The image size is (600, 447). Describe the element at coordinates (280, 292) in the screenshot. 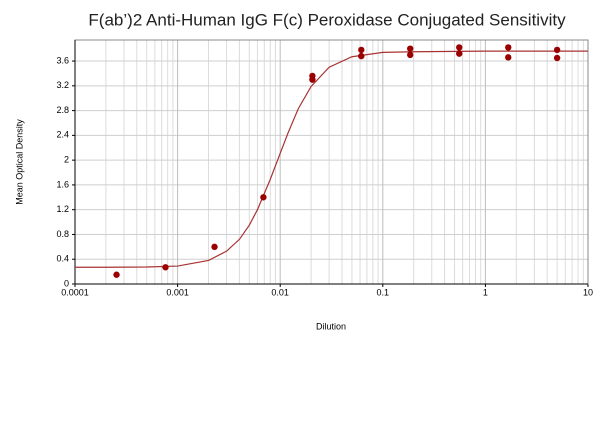

I see `x-tick-label: 0.01` at that location.